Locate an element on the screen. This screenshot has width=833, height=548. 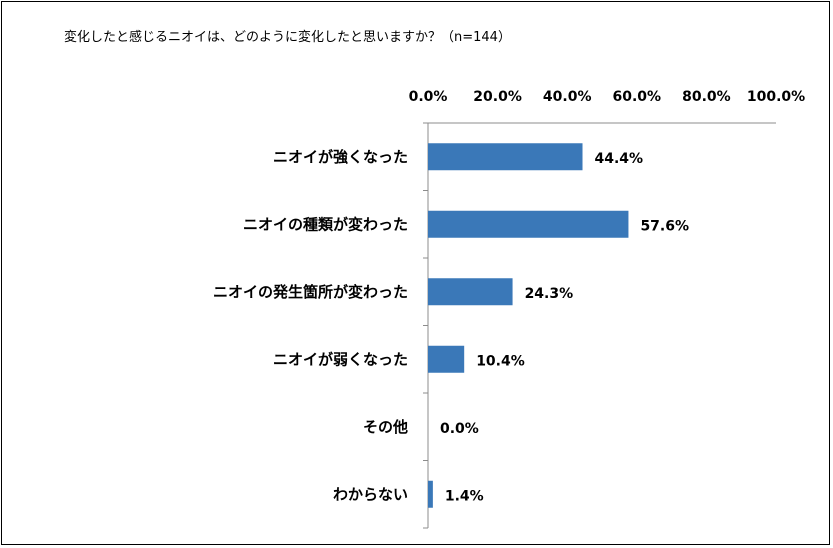
category-label: その他 is located at coordinates (385, 427).